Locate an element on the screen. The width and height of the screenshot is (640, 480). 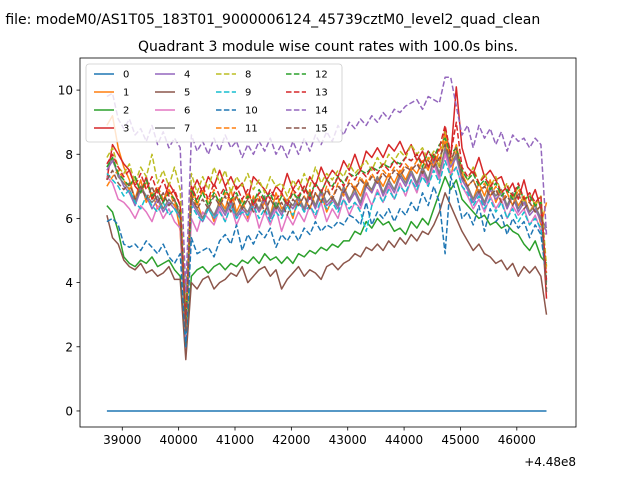
legend-frame is located at coordinates (214, 103).